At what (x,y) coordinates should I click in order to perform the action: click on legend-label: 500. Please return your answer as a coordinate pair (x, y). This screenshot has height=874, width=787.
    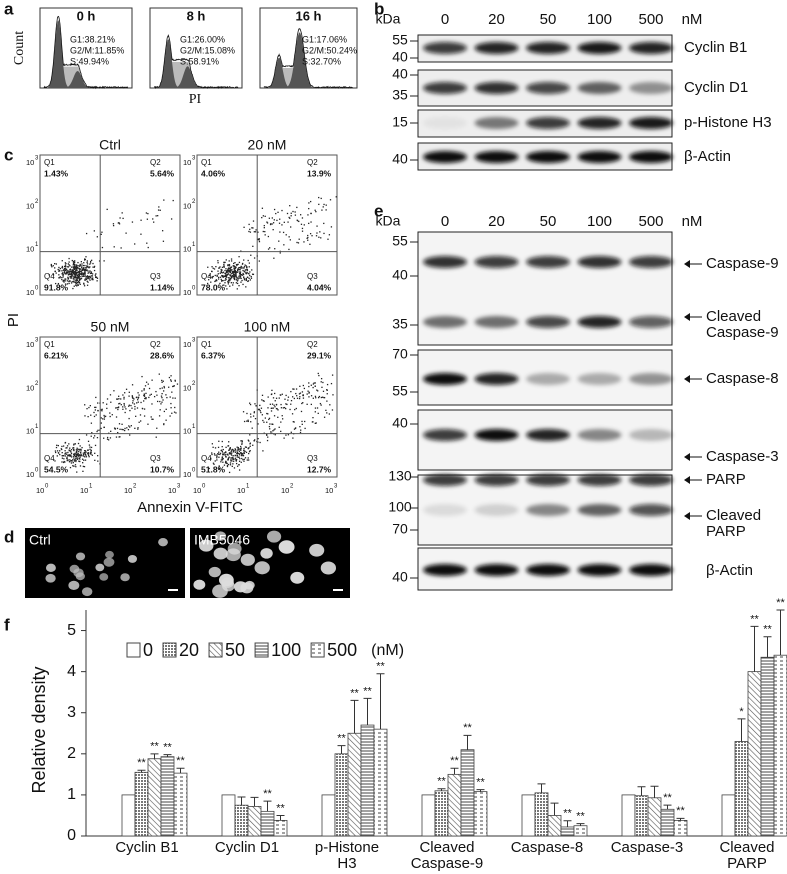
    Looking at the image, I should click on (342, 650).